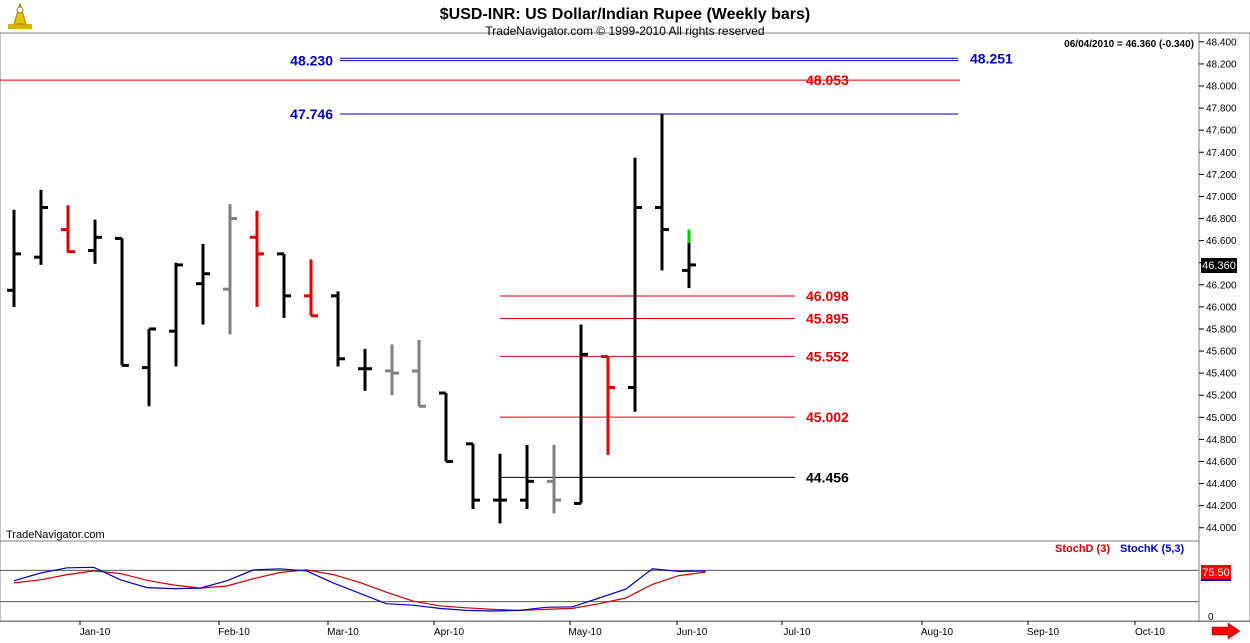 The image size is (1250, 643). Describe the element at coordinates (1221, 153) in the screenshot. I see `y-tick-label: 47.400` at that location.